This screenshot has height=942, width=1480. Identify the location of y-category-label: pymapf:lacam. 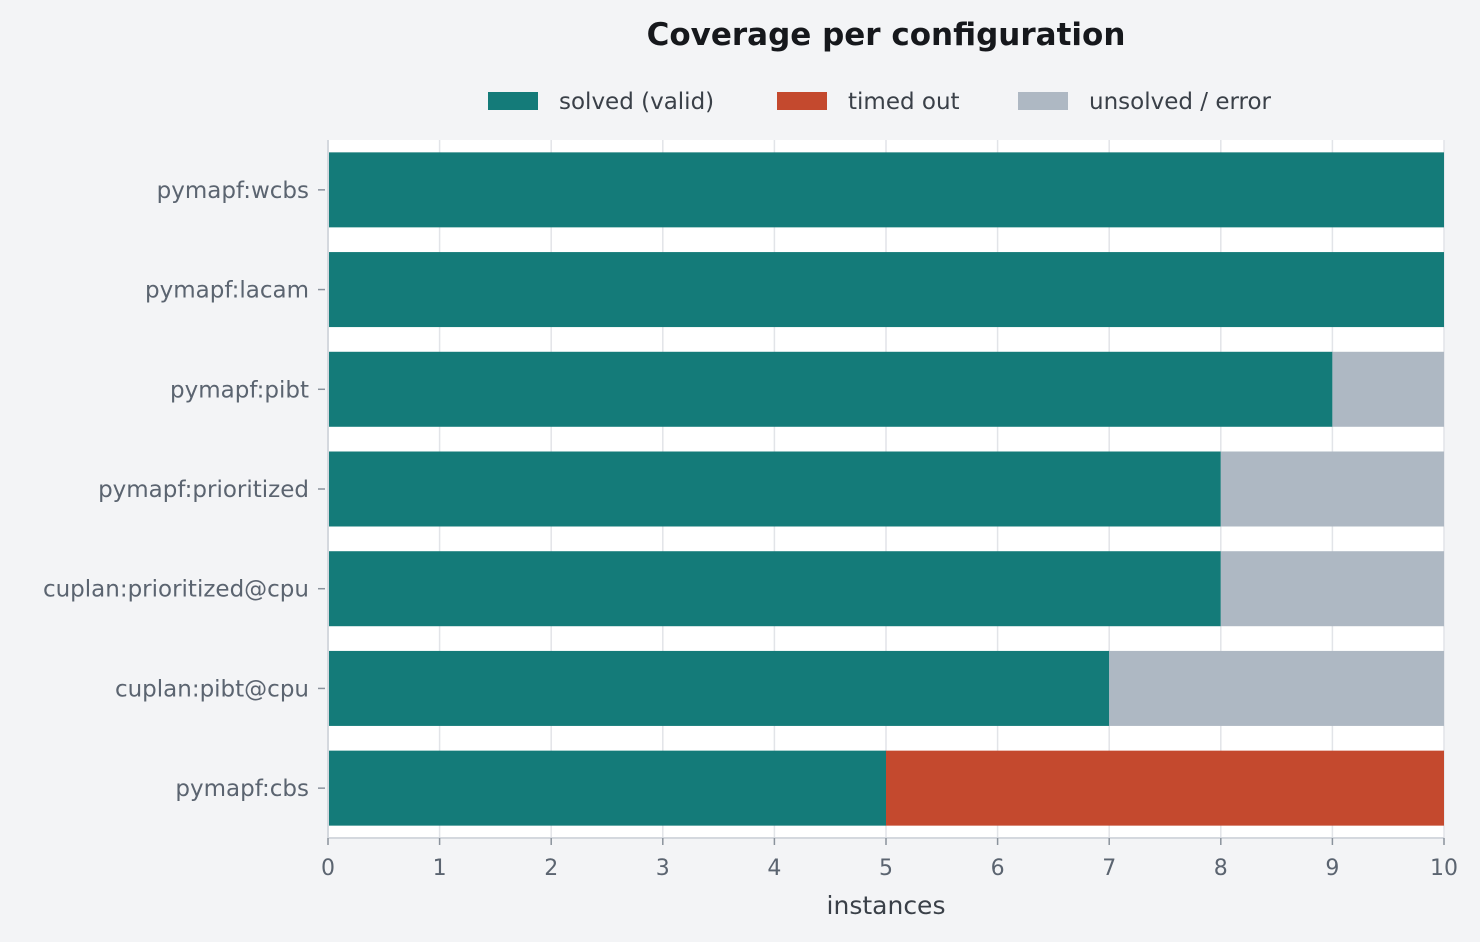
(227, 291).